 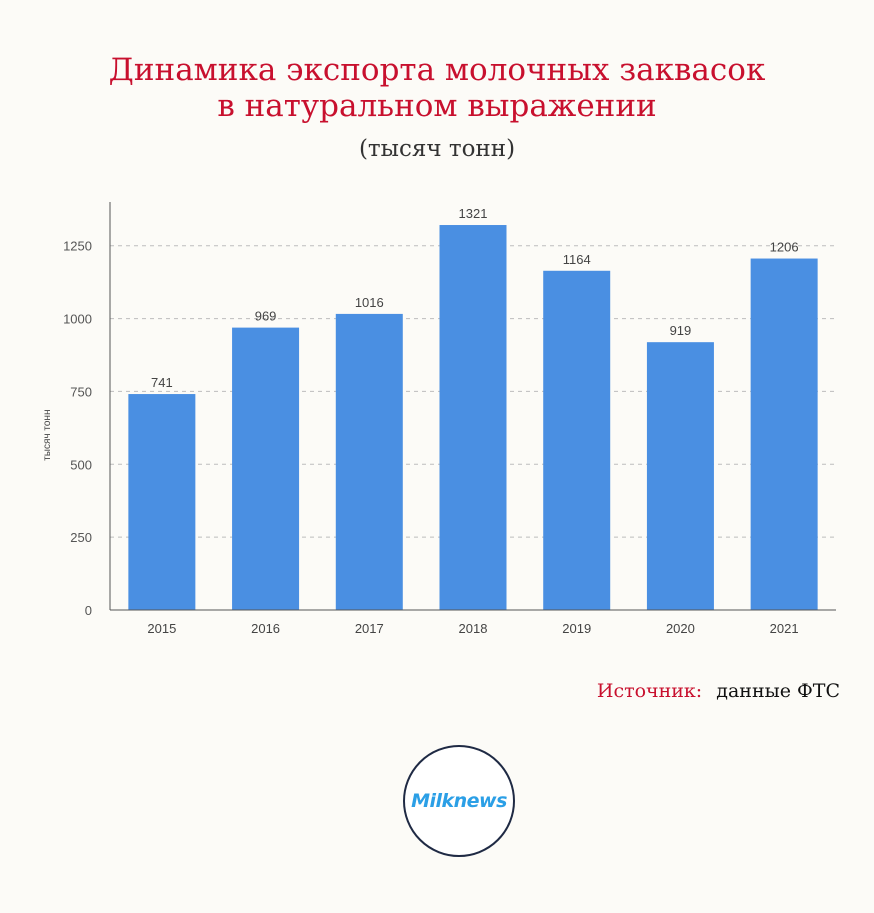 I want to click on y-tick-label: 750, so click(x=81, y=391).